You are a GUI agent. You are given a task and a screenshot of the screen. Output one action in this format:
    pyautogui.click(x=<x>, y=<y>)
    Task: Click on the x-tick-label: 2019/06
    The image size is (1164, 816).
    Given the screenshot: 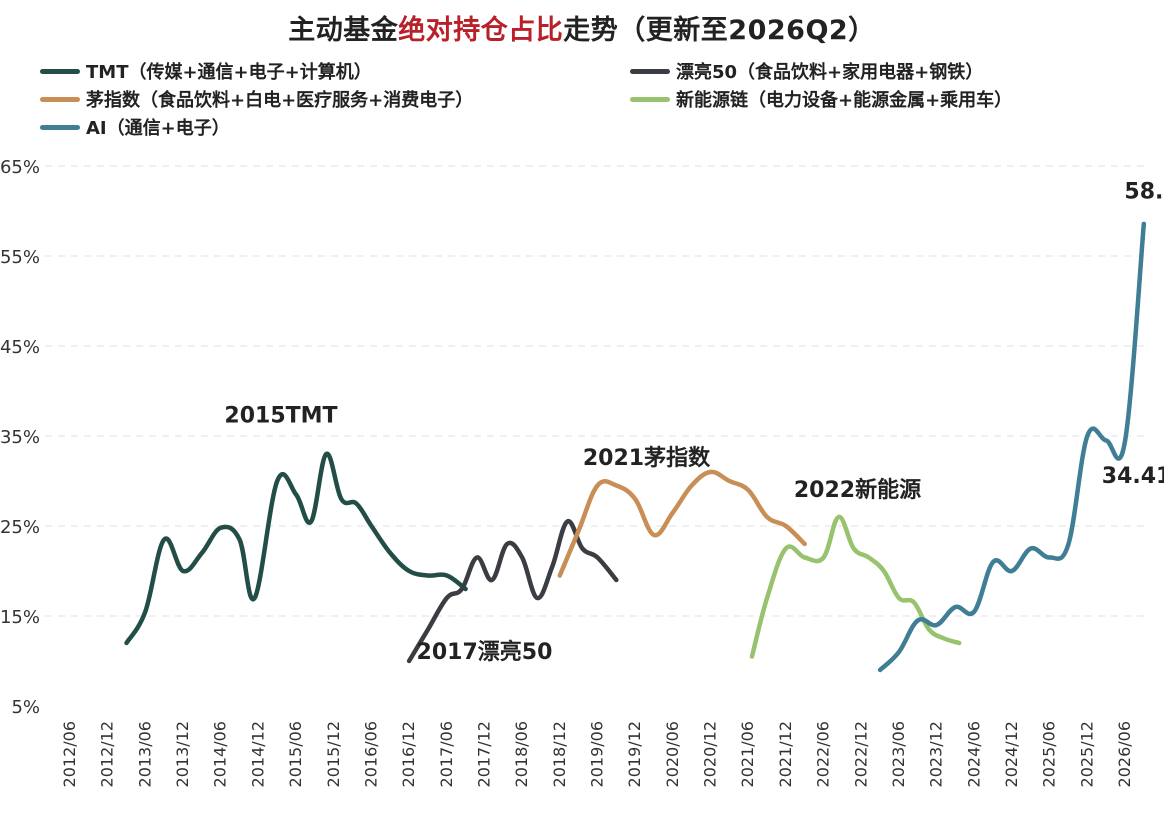 What is the action you would take?
    pyautogui.click(x=597, y=754)
    